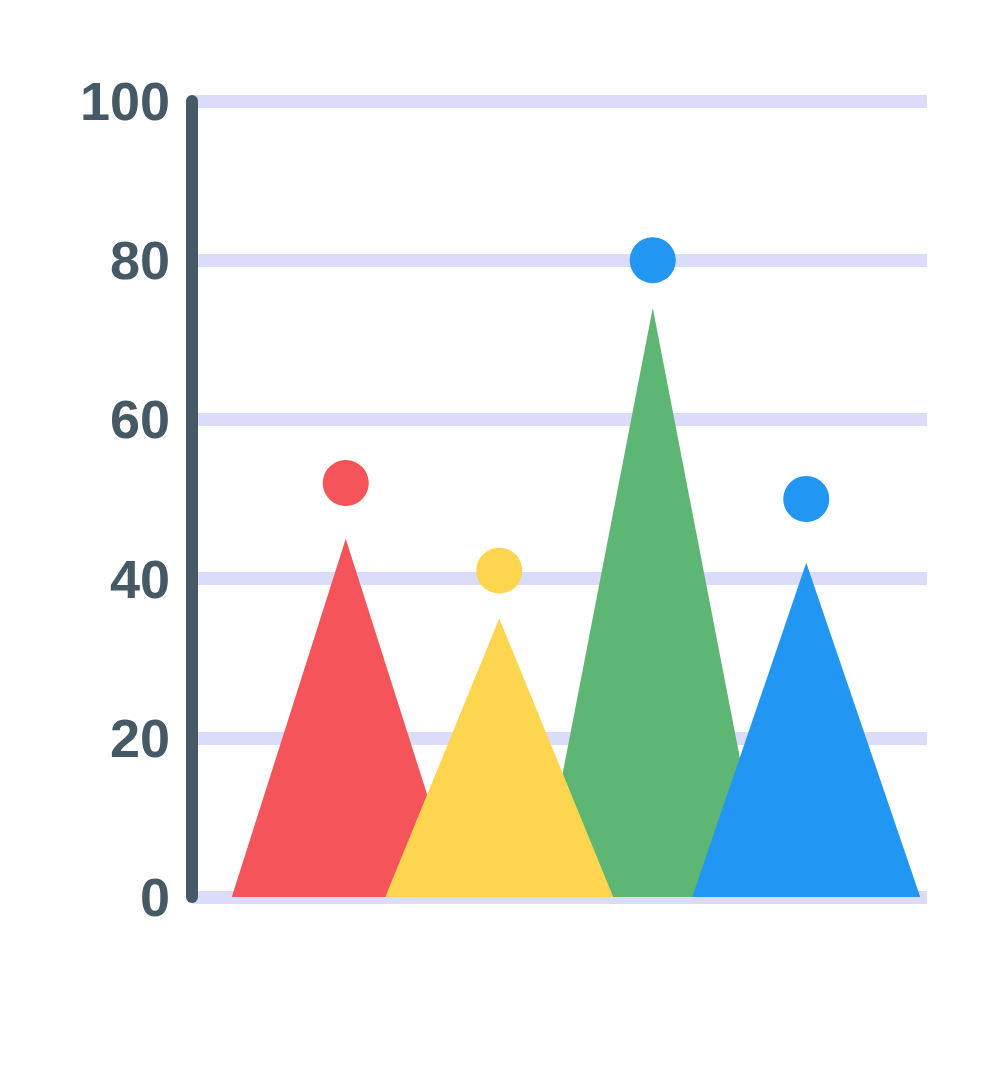 This screenshot has width=1000, height=1080. Describe the element at coordinates (124, 101) in the screenshot. I see `y-tick-label: 100` at that location.